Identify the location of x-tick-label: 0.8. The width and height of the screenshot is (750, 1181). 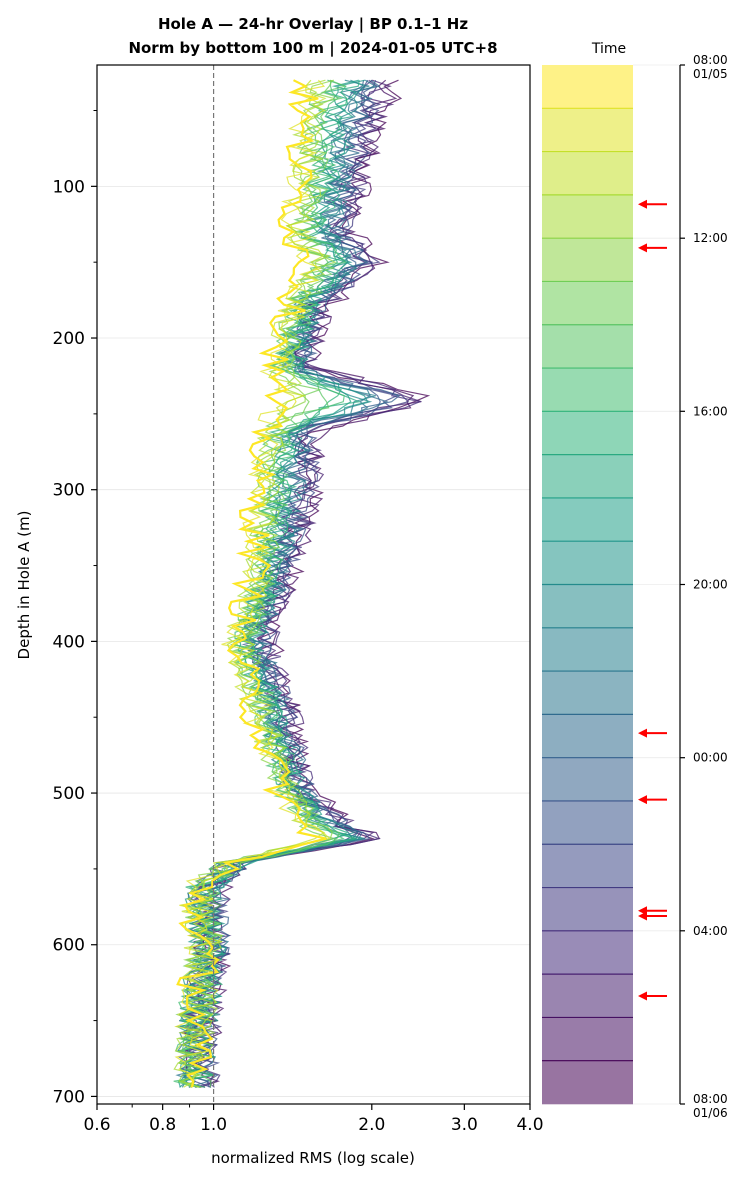
(162, 1125).